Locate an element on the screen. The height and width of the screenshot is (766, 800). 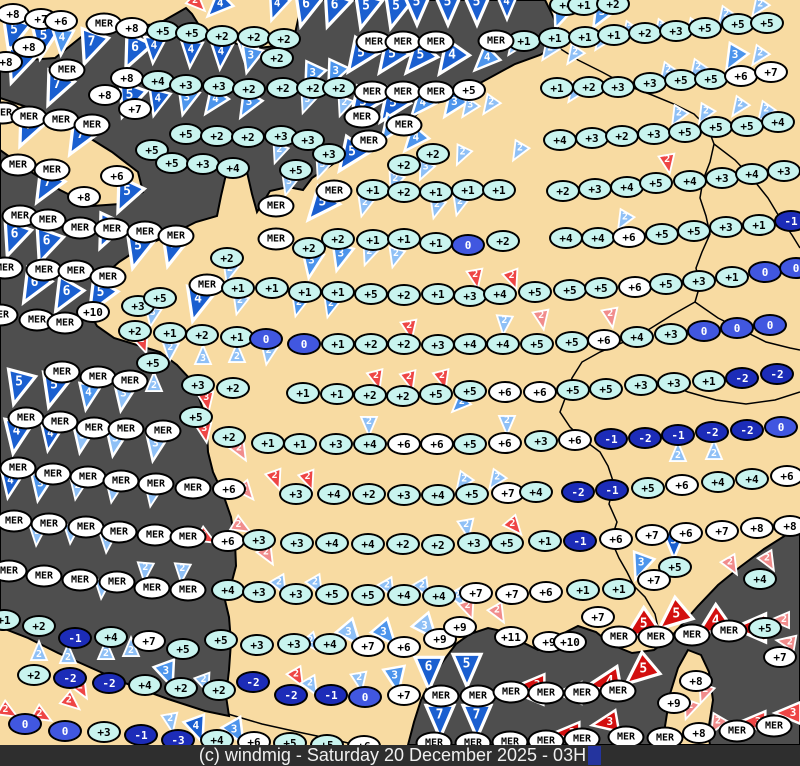
temperature-oval: +9 is located at coordinates (674, 703).